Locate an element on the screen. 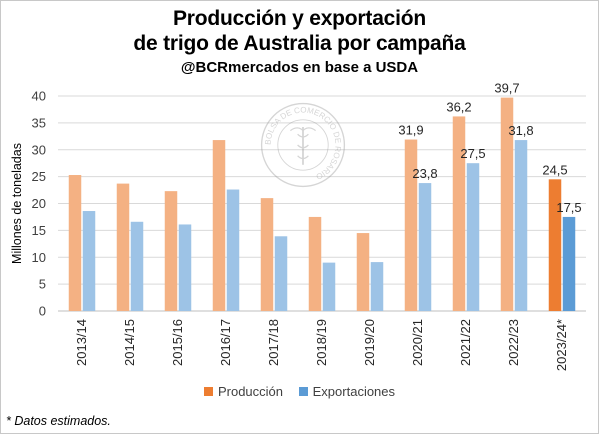  data-label-produccion: 36,2 is located at coordinates (458, 106).